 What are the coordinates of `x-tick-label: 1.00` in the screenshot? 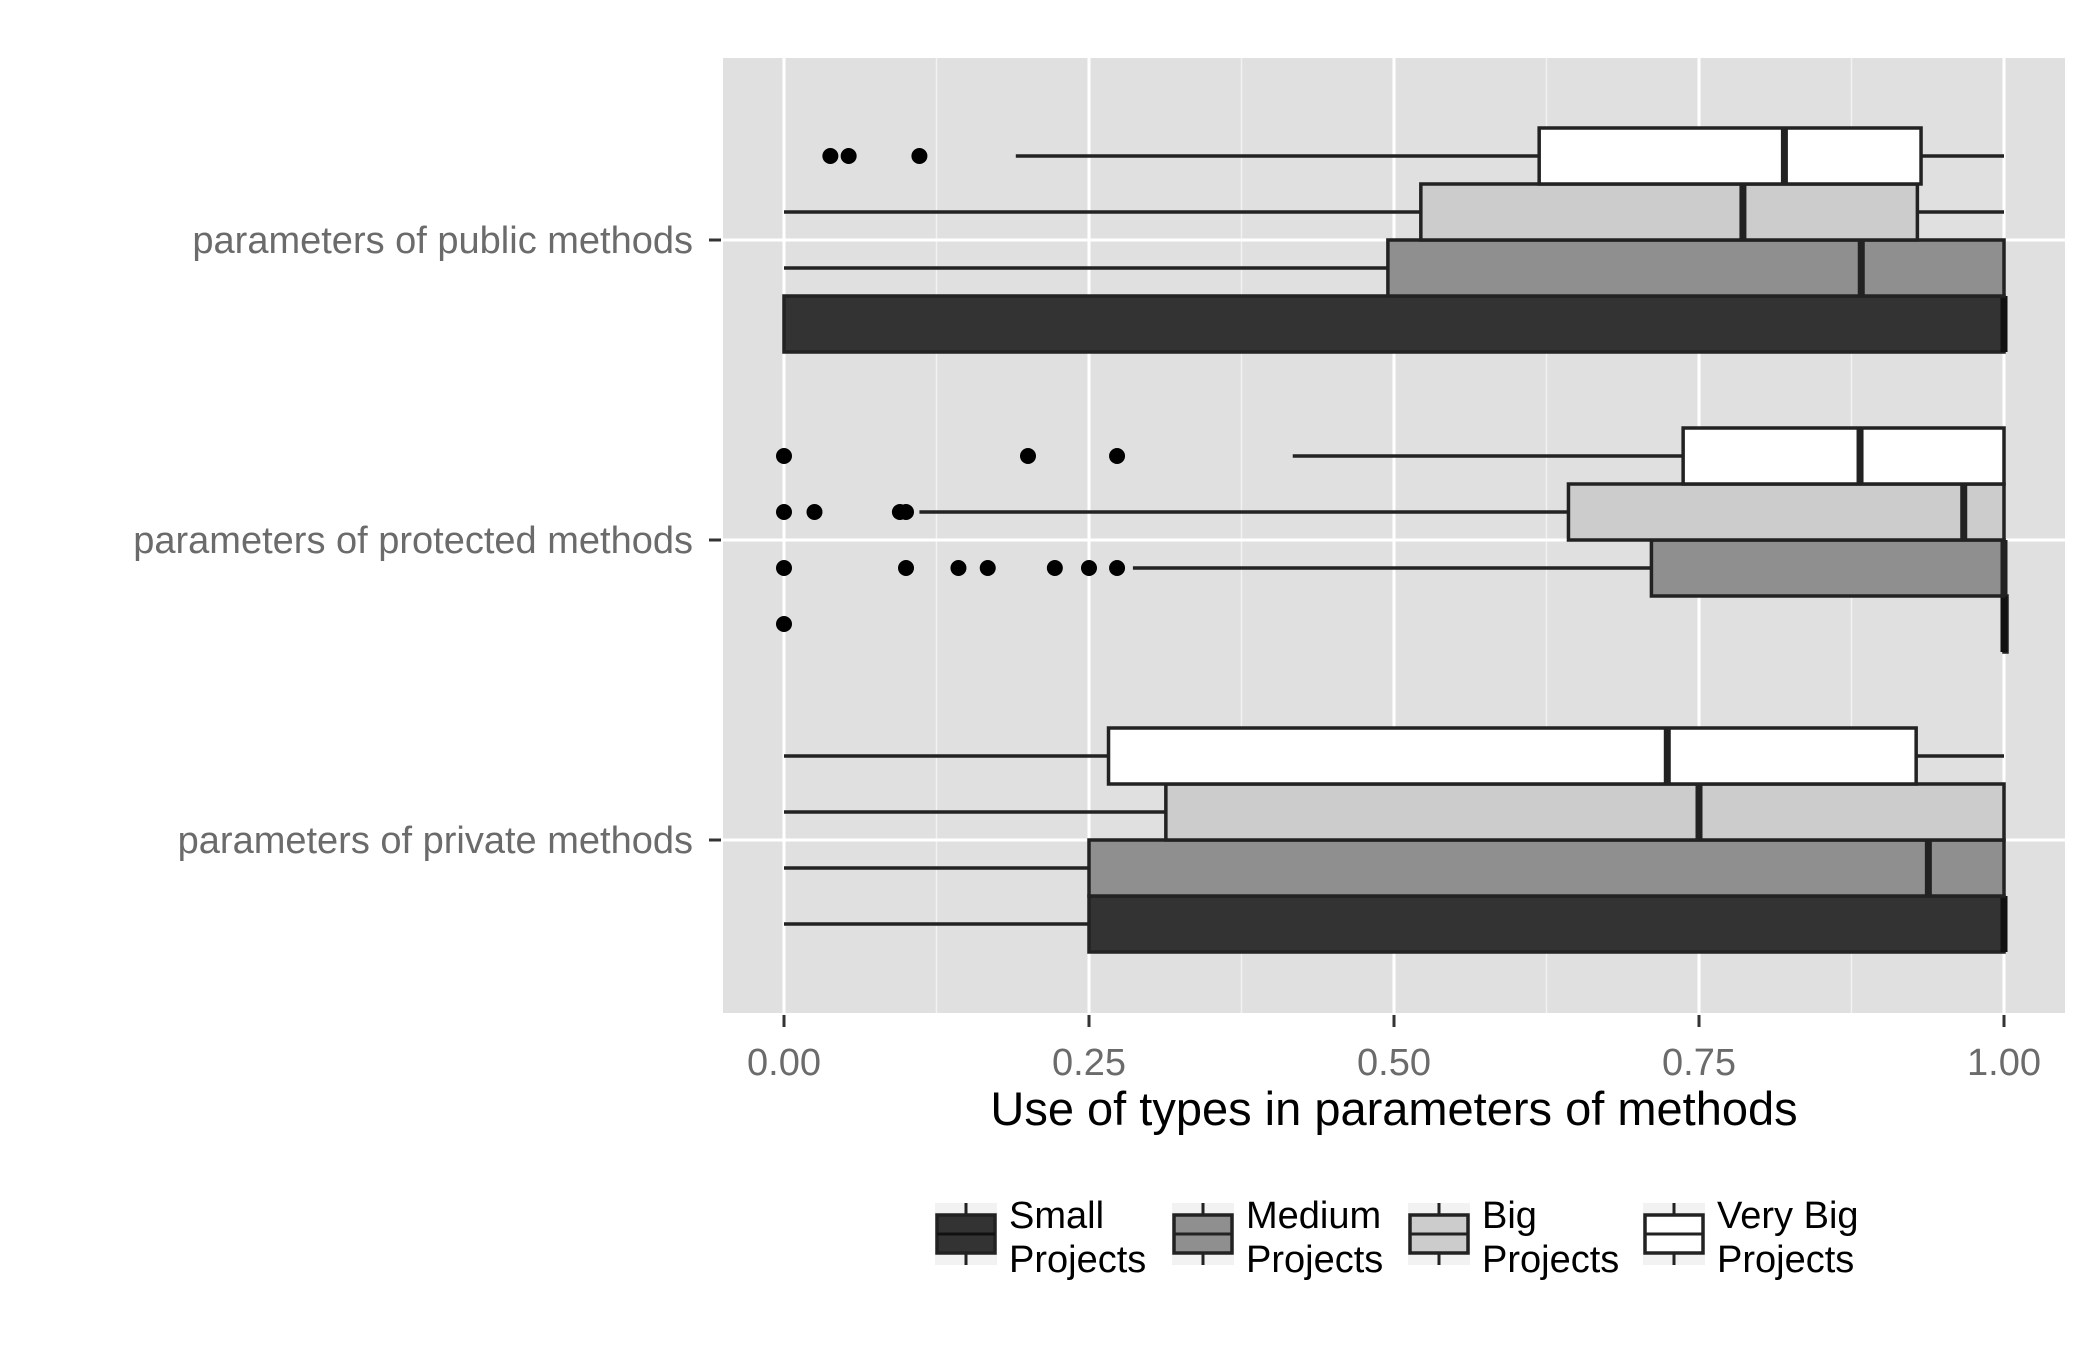 It's located at (2004, 1063).